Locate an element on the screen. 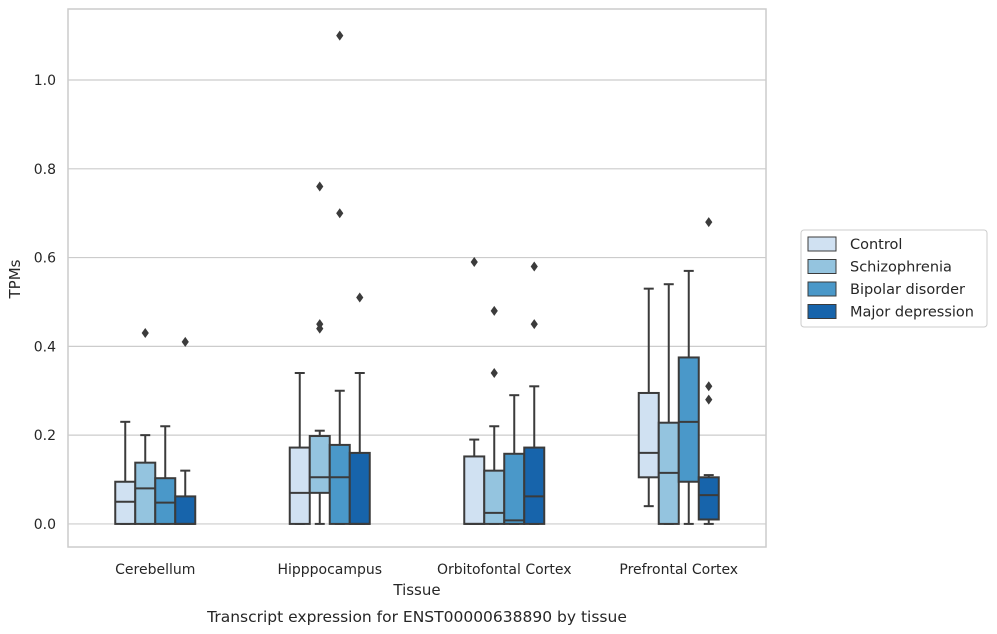 The height and width of the screenshot is (634, 997). legend-label: Major depression is located at coordinates (912, 313).